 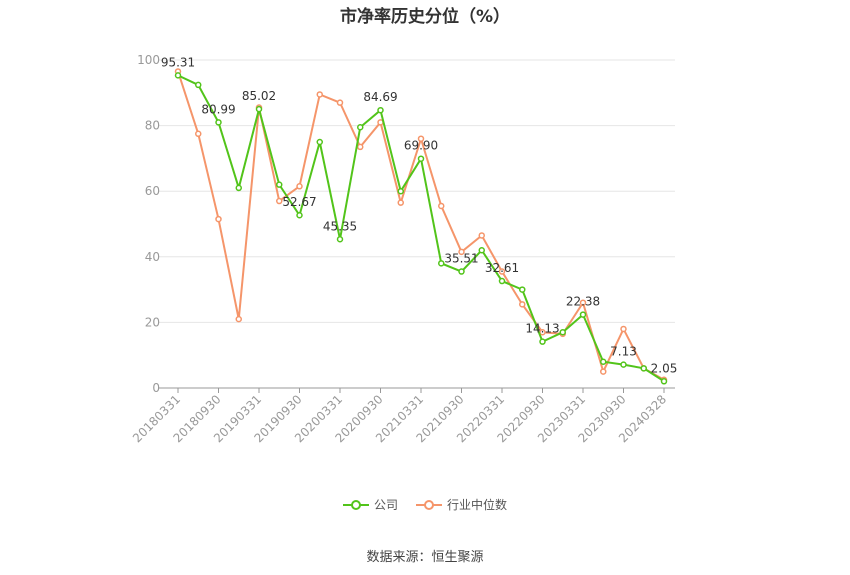 I want to click on company-data-label: 45.35, so click(x=340, y=226).